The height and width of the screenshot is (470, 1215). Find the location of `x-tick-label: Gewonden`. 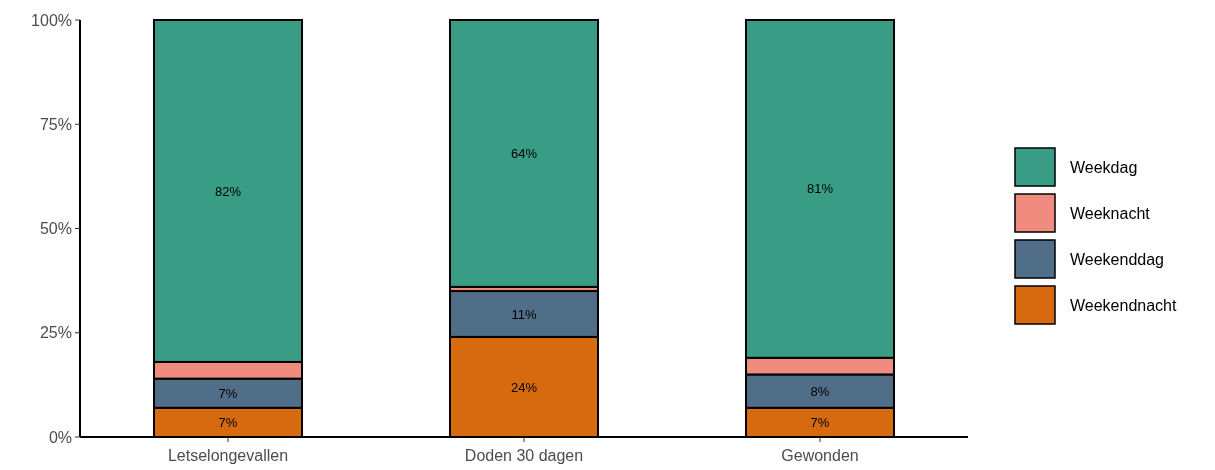

x-tick-label: Gewonden is located at coordinates (820, 455).